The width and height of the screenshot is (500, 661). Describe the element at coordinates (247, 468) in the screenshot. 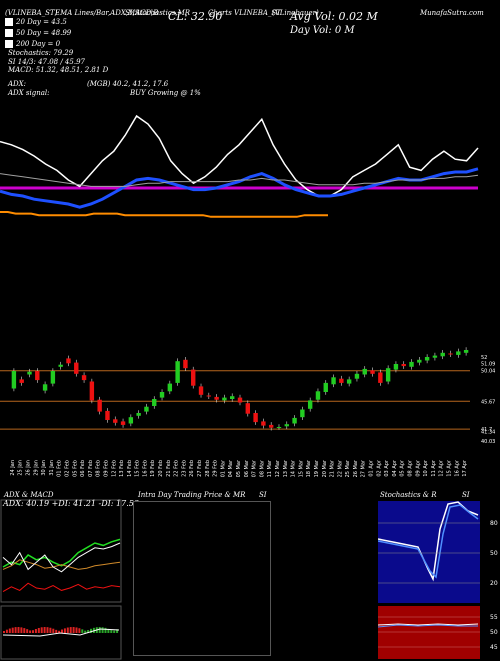

I see `x-tick-label: 06 Mar` at that location.